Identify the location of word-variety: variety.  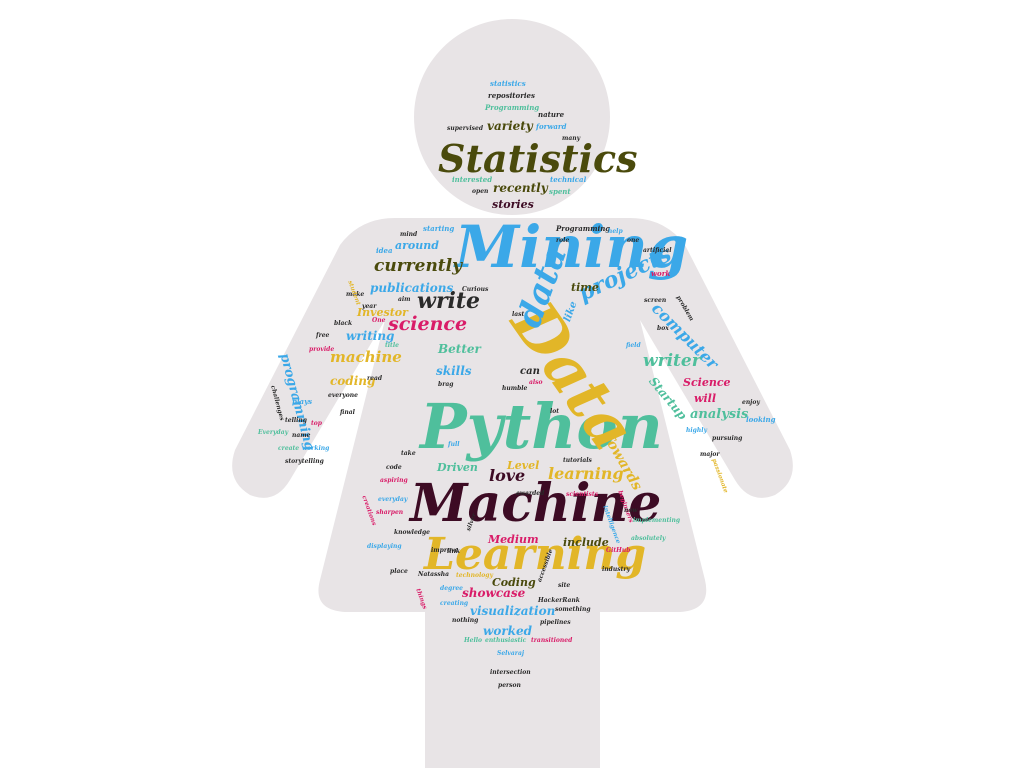
(510, 126).